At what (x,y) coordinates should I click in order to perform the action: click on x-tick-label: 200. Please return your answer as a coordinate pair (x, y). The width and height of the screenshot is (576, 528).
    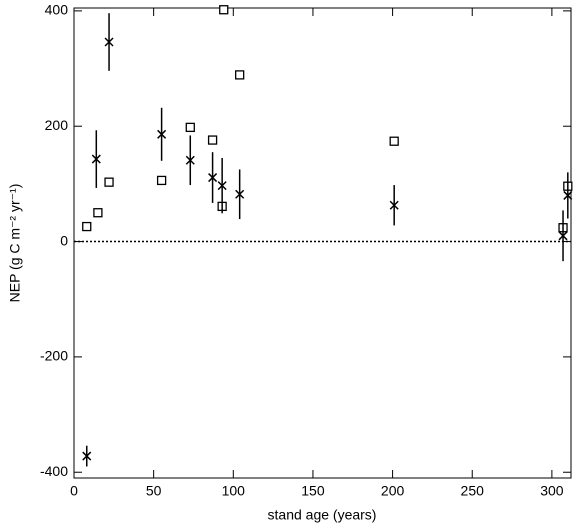
    Looking at the image, I should click on (393, 491).